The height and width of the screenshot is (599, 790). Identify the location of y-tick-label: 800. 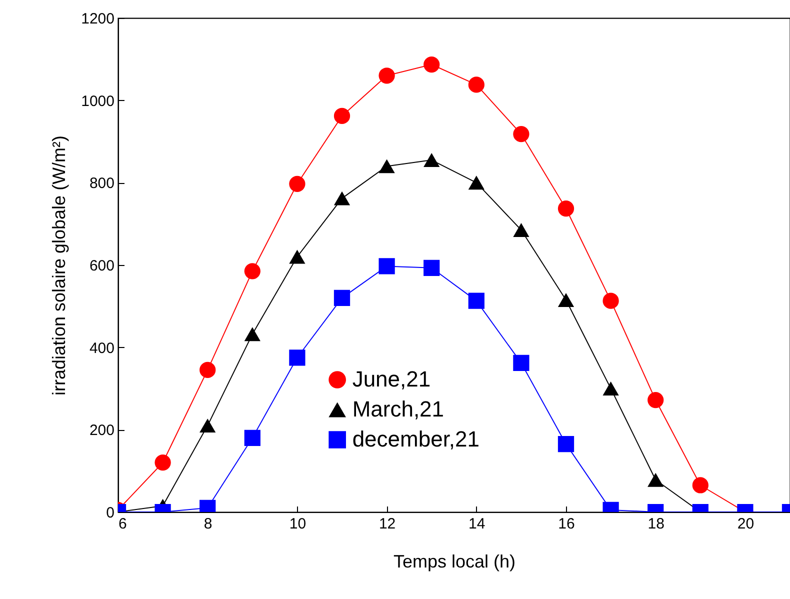
(101, 183).